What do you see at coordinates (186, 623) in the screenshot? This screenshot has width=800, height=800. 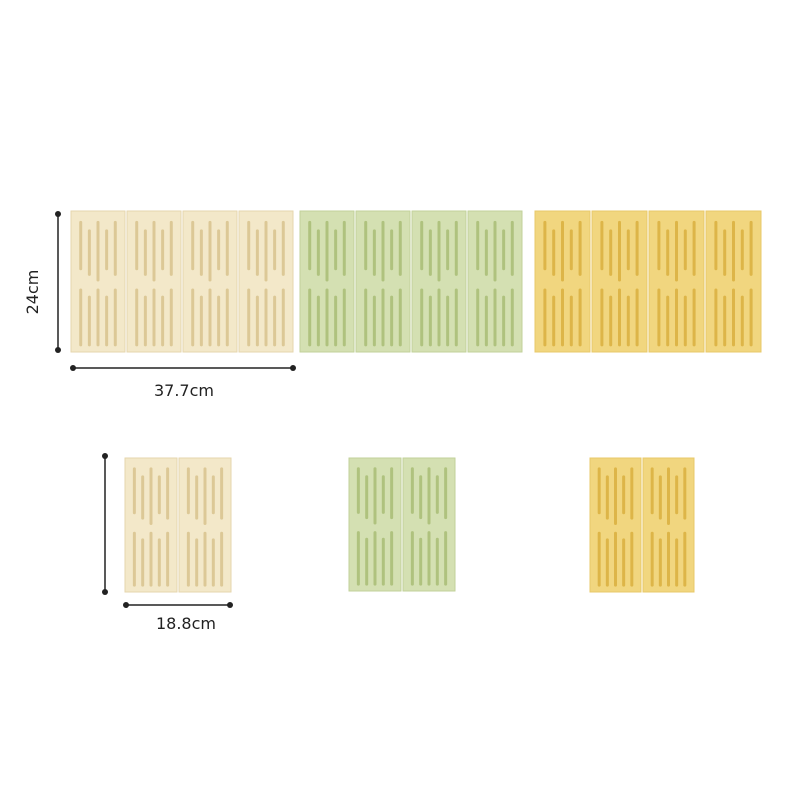 I see `small-width-label: 18.8cm` at bounding box center [186, 623].